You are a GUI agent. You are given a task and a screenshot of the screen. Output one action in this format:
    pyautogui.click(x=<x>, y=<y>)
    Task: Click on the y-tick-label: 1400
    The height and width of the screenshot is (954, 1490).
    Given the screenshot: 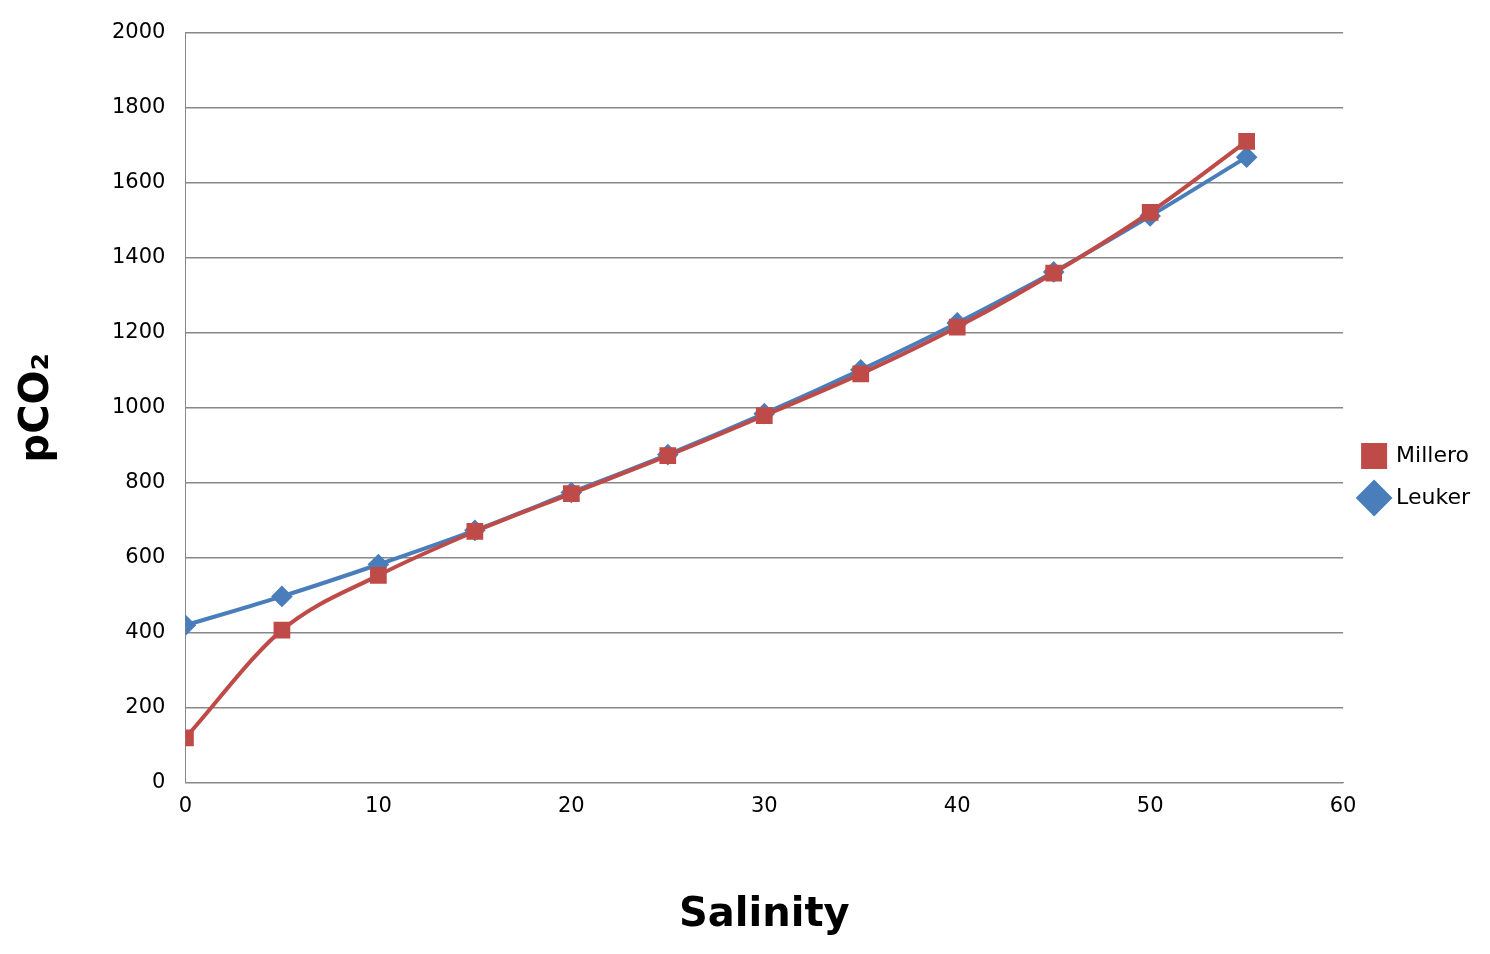 What is the action you would take?
    pyautogui.click(x=138, y=256)
    